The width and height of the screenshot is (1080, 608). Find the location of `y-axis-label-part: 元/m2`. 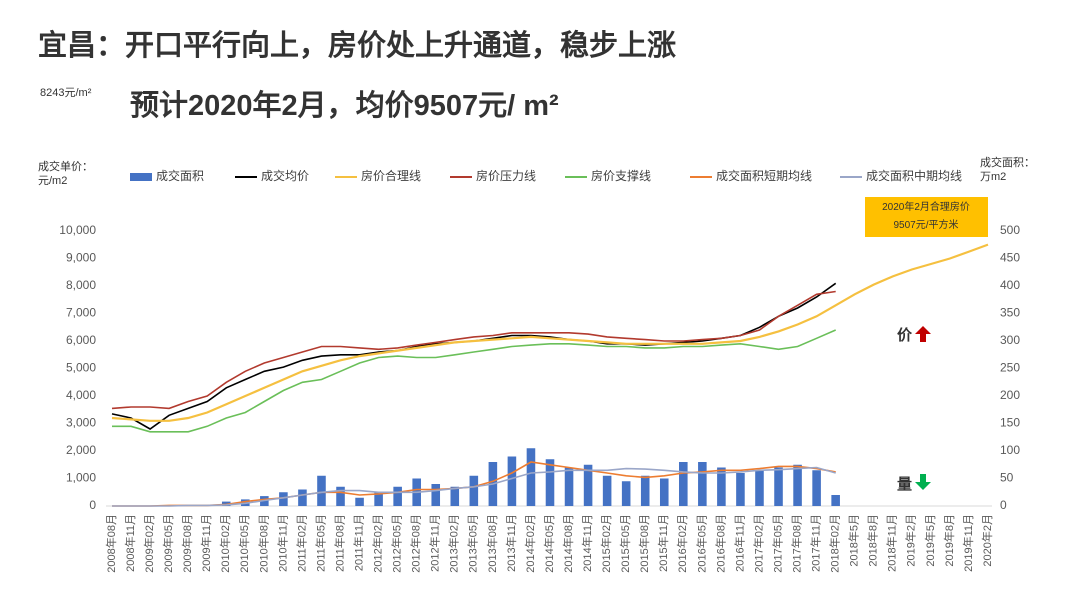

y-axis-label-part: 元/m2 is located at coordinates (52, 181).